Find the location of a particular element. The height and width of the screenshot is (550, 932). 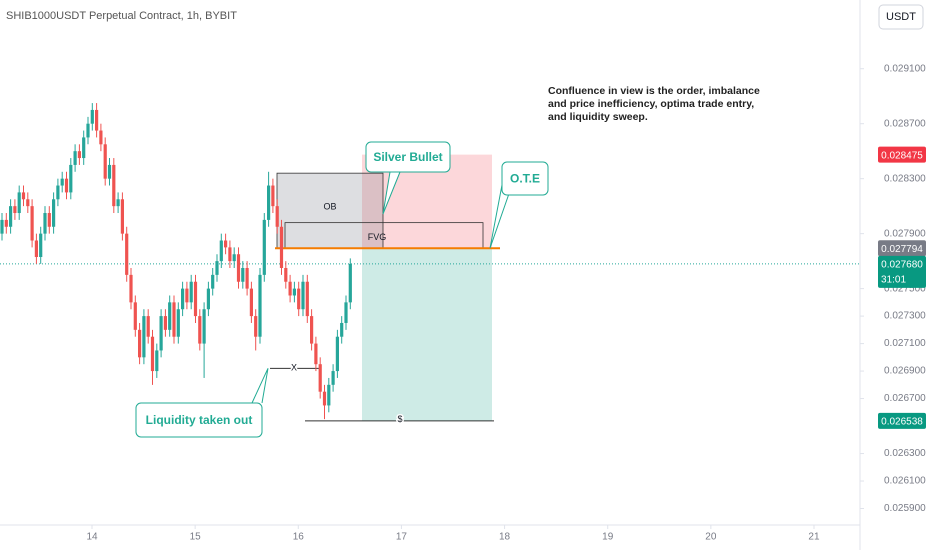

entry-price-tag is located at coordinates (902, 248).